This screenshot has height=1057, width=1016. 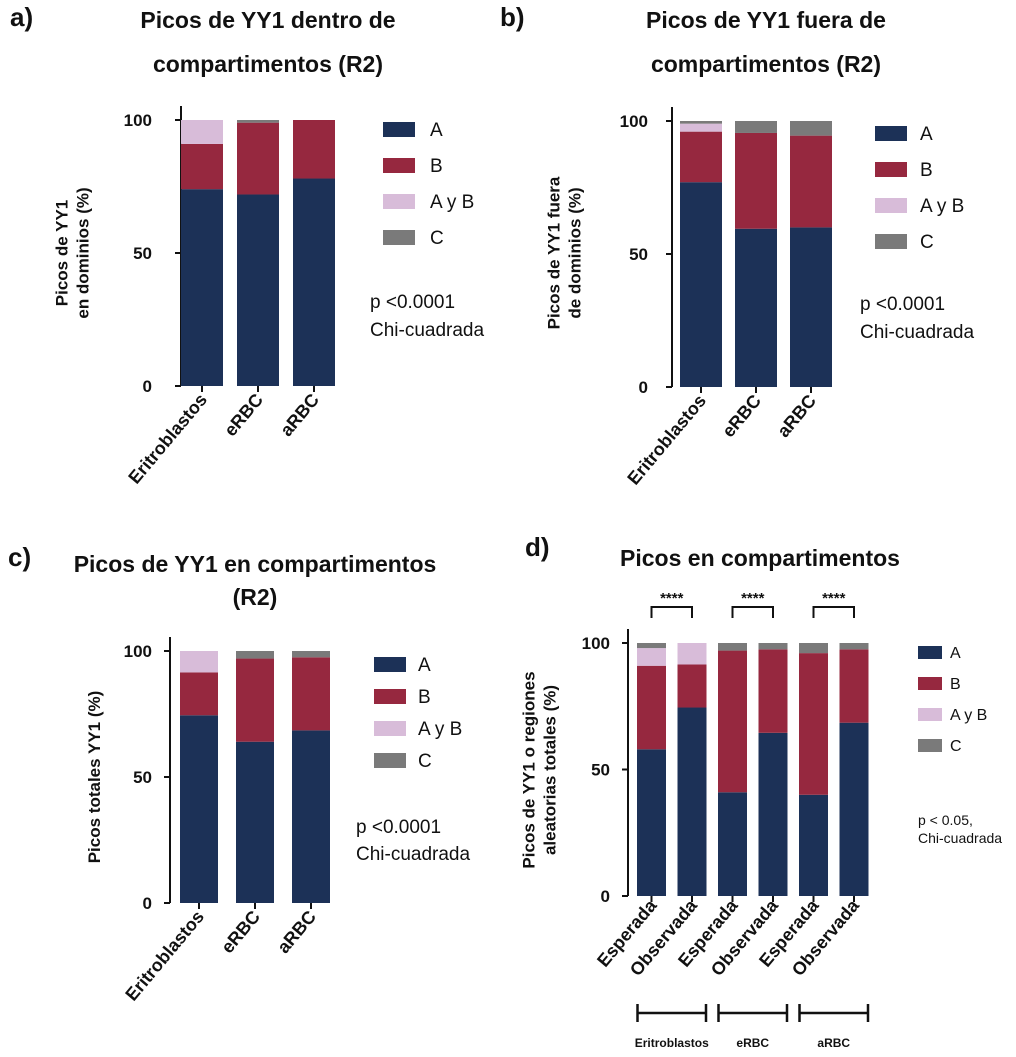 What do you see at coordinates (19, 557) in the screenshot?
I see `panel-letter: c)` at bounding box center [19, 557].